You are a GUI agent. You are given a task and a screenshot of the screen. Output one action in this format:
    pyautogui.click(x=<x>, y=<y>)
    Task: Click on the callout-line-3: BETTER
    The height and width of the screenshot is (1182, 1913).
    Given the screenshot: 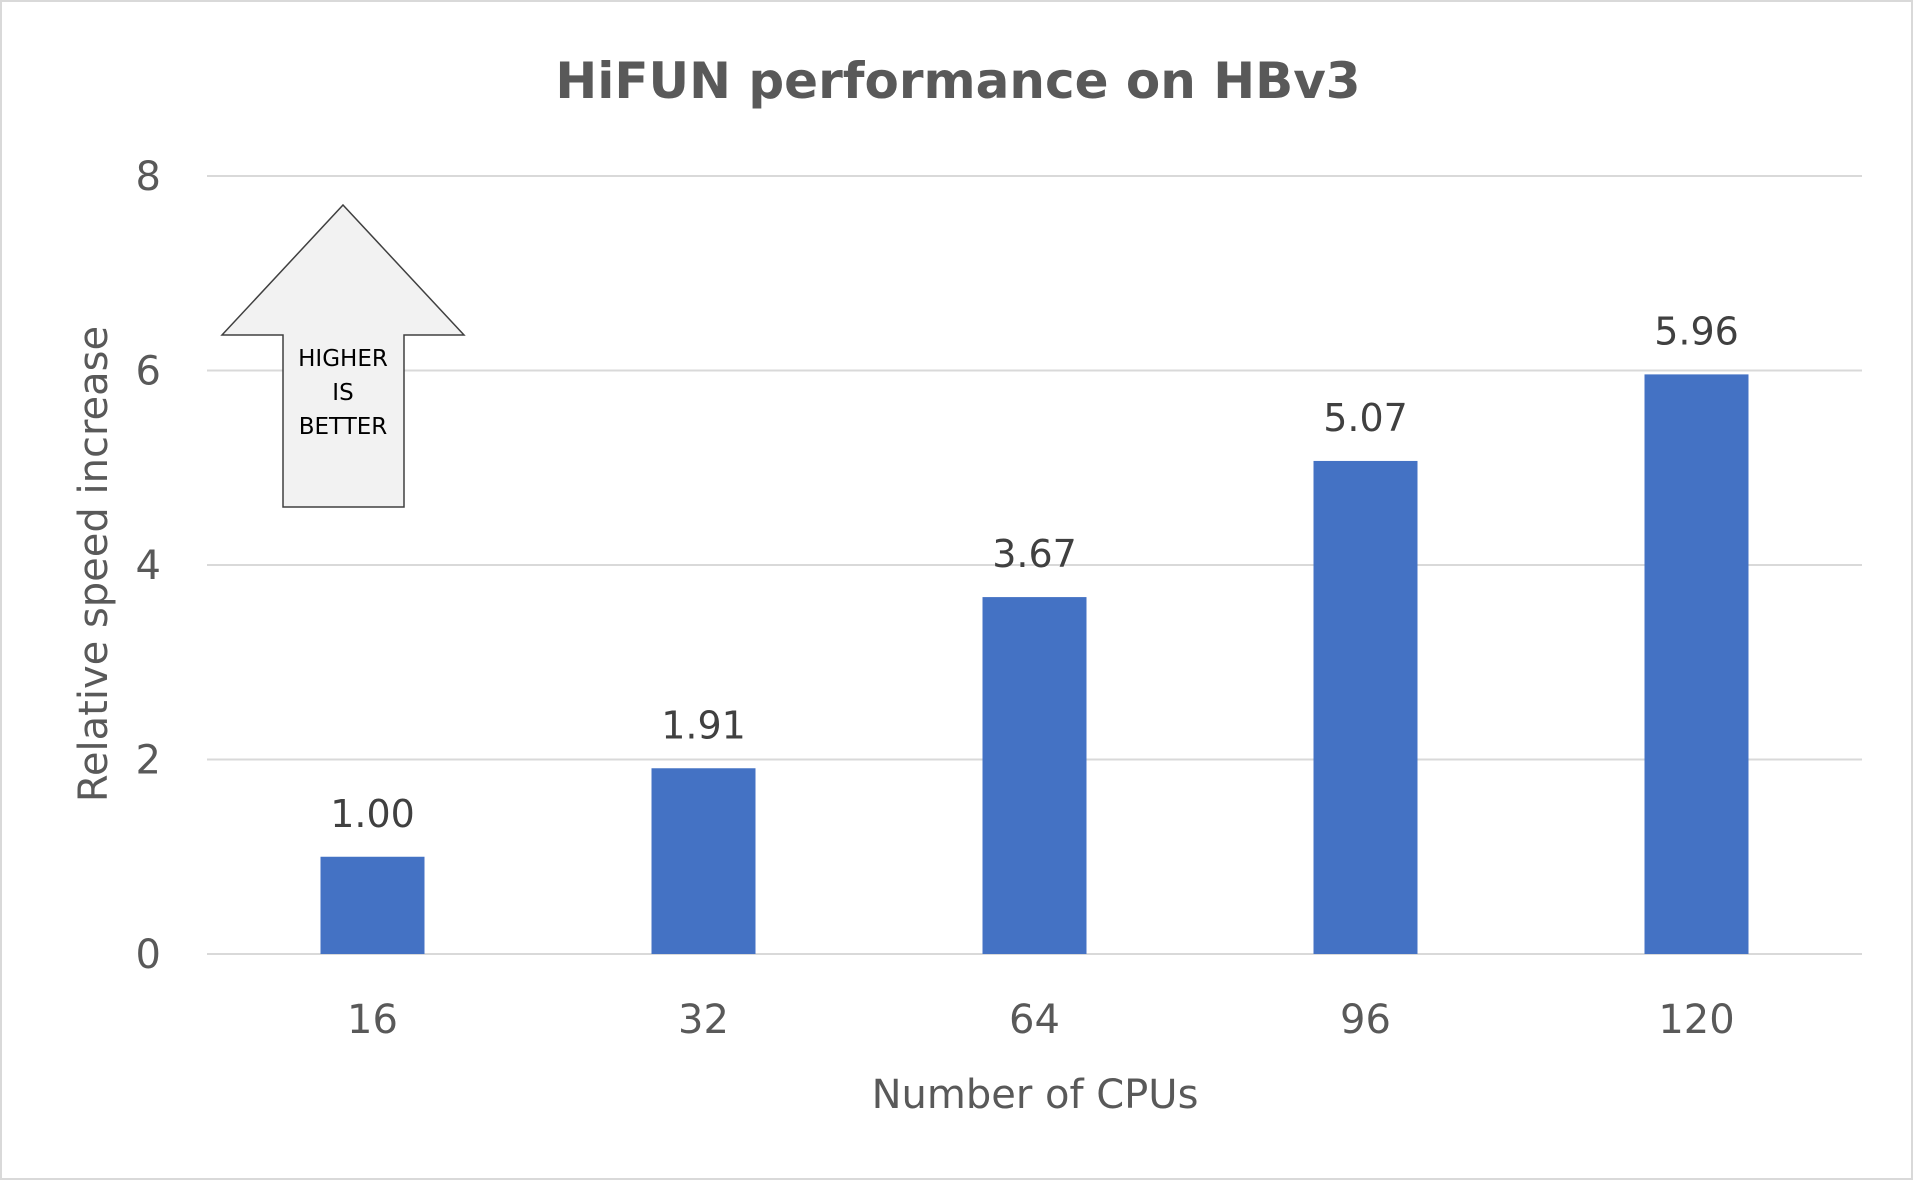 What is the action you would take?
    pyautogui.click(x=343, y=427)
    